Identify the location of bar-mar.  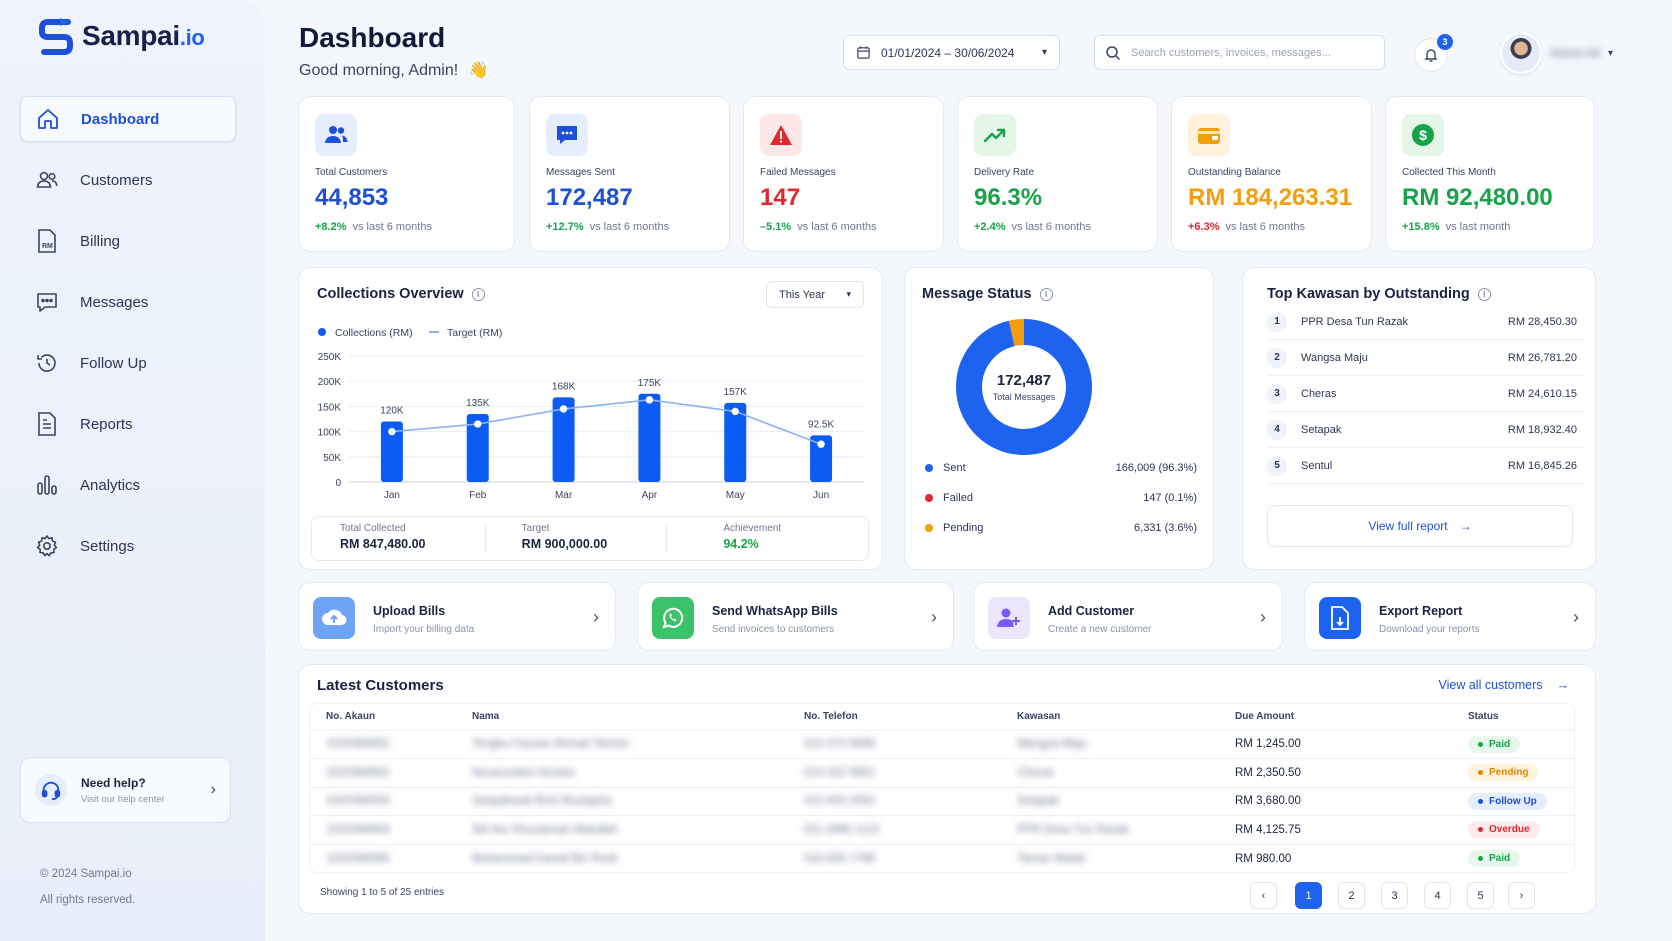
(563, 439).